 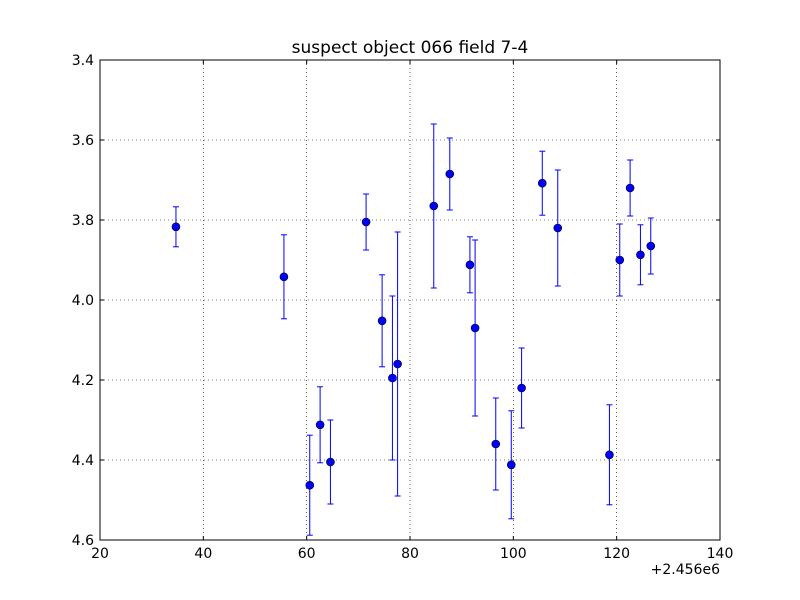 I want to click on y-tick-label: 3.8, so click(x=83, y=221).